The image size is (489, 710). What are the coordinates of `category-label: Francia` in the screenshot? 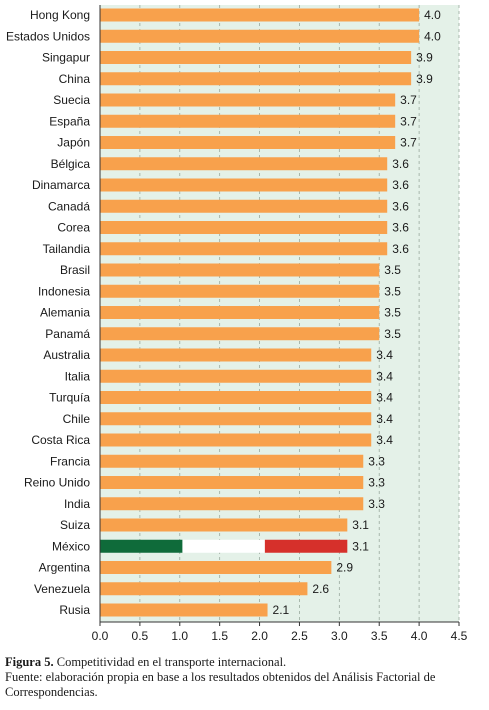 It's located at (70, 461).